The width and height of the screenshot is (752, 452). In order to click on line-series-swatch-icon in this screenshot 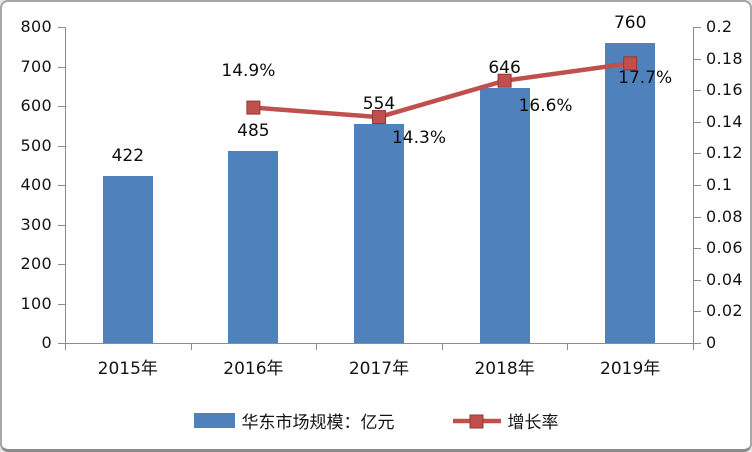, I will do `click(476, 421)`.